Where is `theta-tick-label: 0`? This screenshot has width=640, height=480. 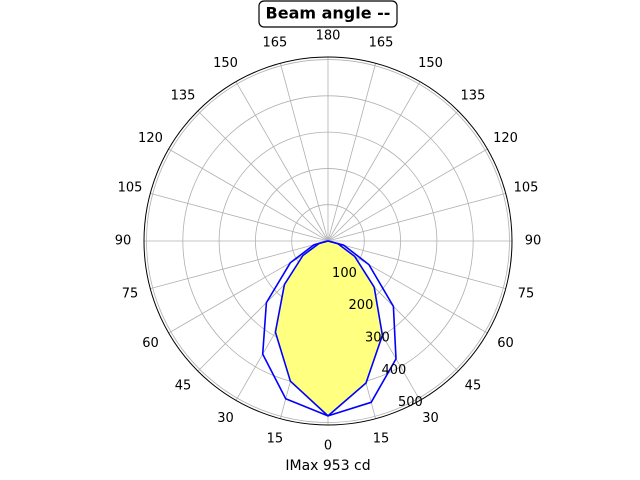
theta-tick-label: 0 is located at coordinates (328, 446).